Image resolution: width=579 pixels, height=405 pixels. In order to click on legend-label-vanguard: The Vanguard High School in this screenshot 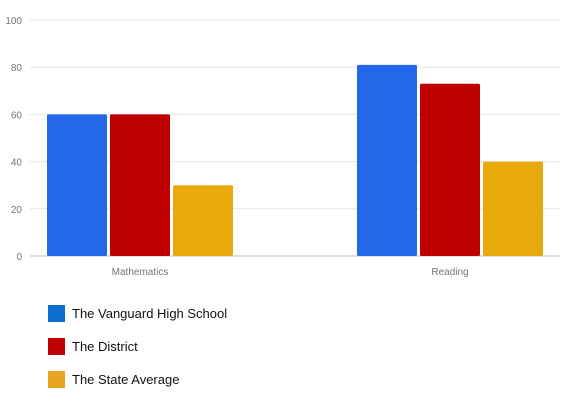, I will do `click(150, 313)`.